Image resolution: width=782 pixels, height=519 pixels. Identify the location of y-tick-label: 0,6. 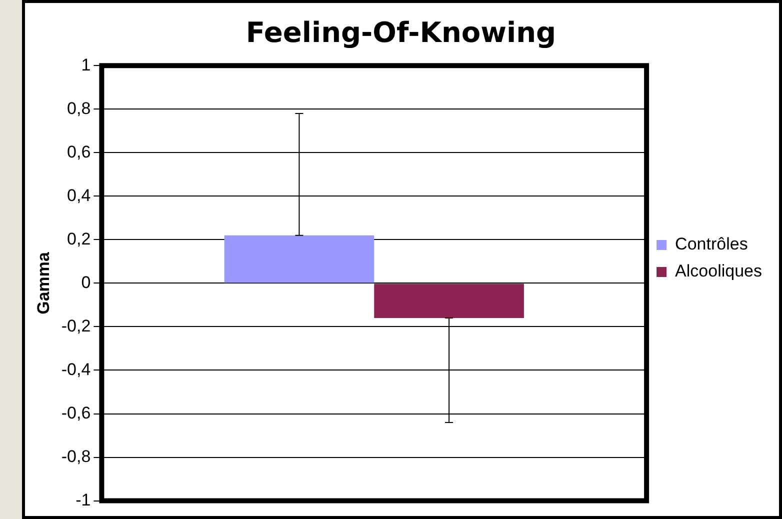
(79, 152).